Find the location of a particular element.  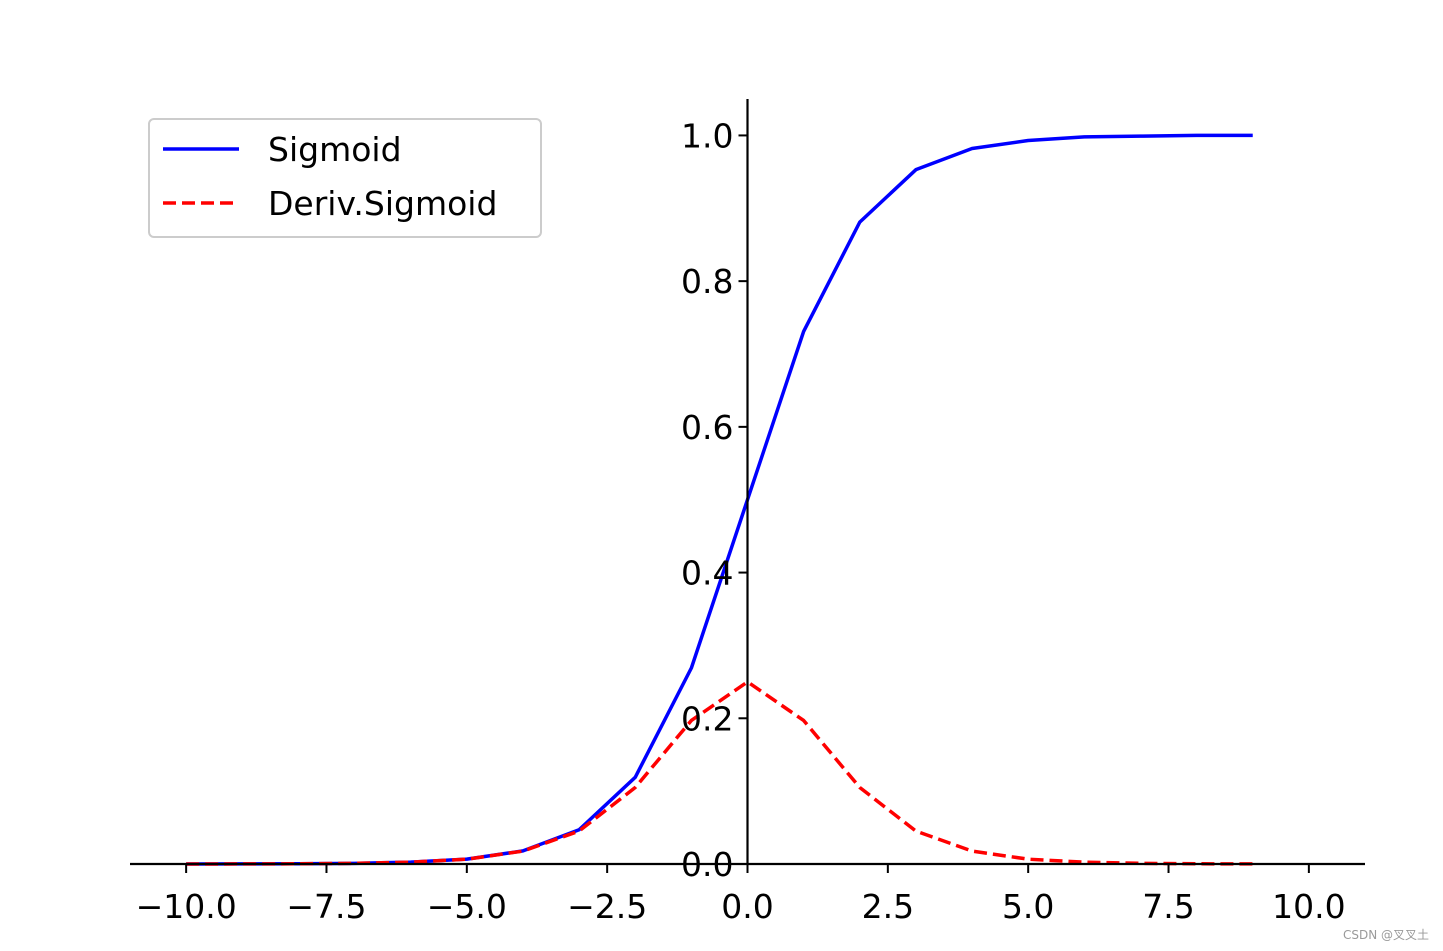

x-tick-label: −5.0 is located at coordinates (467, 906).